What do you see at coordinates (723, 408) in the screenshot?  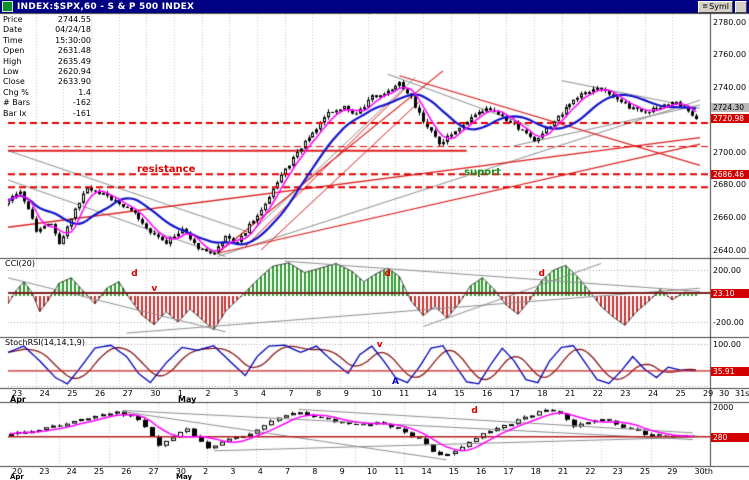 I see `y-axis-tick: 2000` at bounding box center [723, 408].